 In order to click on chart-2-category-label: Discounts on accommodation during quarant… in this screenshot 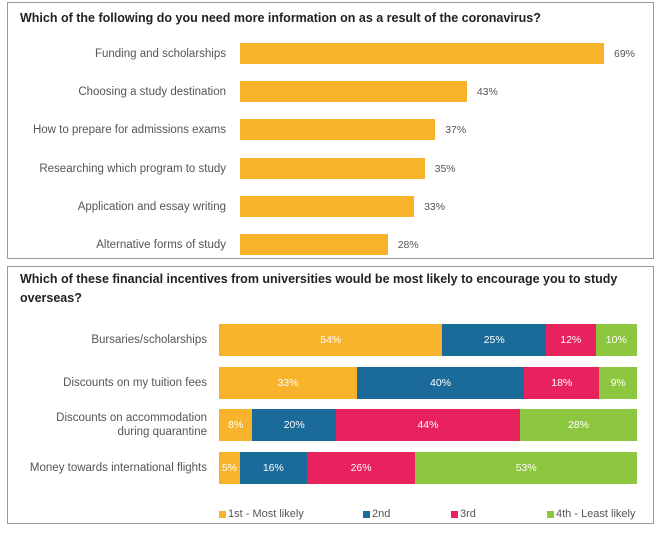, I will do `click(131, 425)`.